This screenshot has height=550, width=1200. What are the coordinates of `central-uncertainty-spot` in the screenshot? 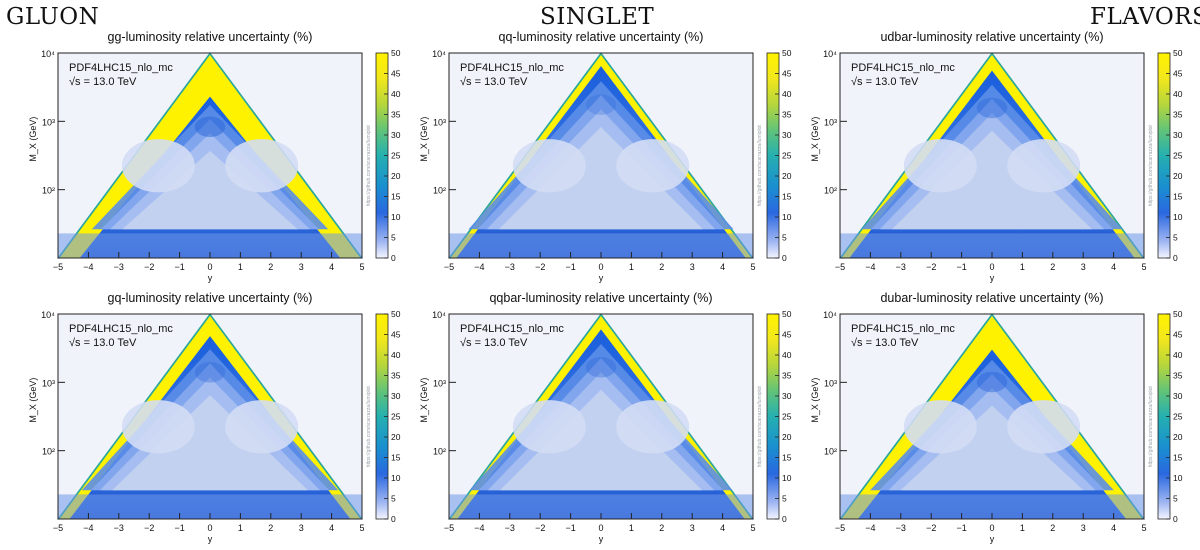 It's located at (210, 127).